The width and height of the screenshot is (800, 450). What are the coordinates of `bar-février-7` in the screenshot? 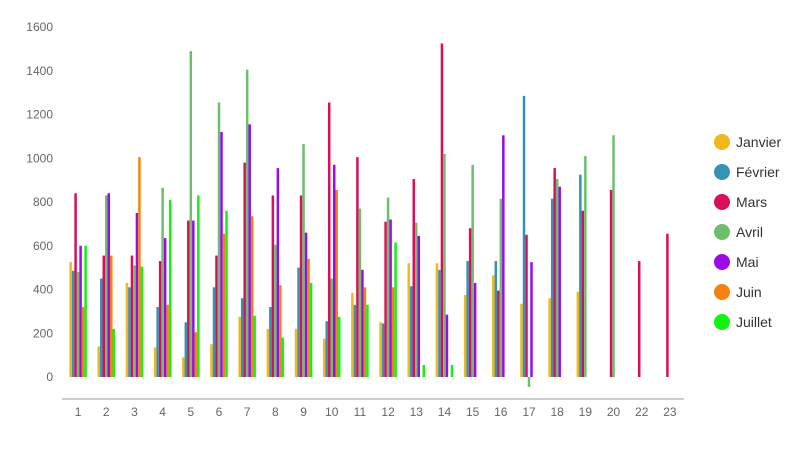 It's located at (242, 337).